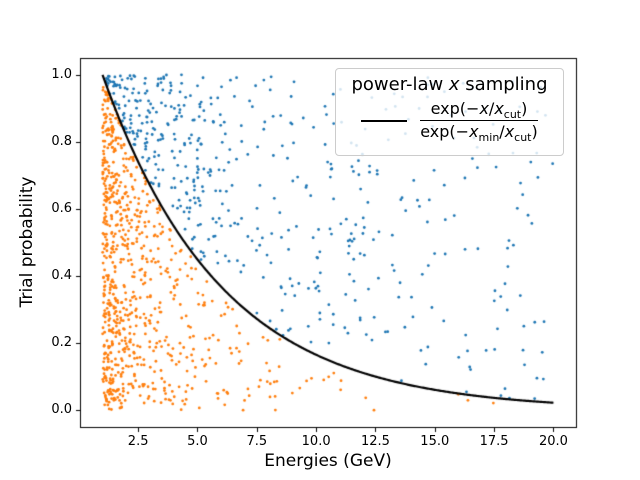 This screenshot has height=480, width=640. Describe the element at coordinates (61, 141) in the screenshot. I see `y-tick-label: 0.8` at that location.